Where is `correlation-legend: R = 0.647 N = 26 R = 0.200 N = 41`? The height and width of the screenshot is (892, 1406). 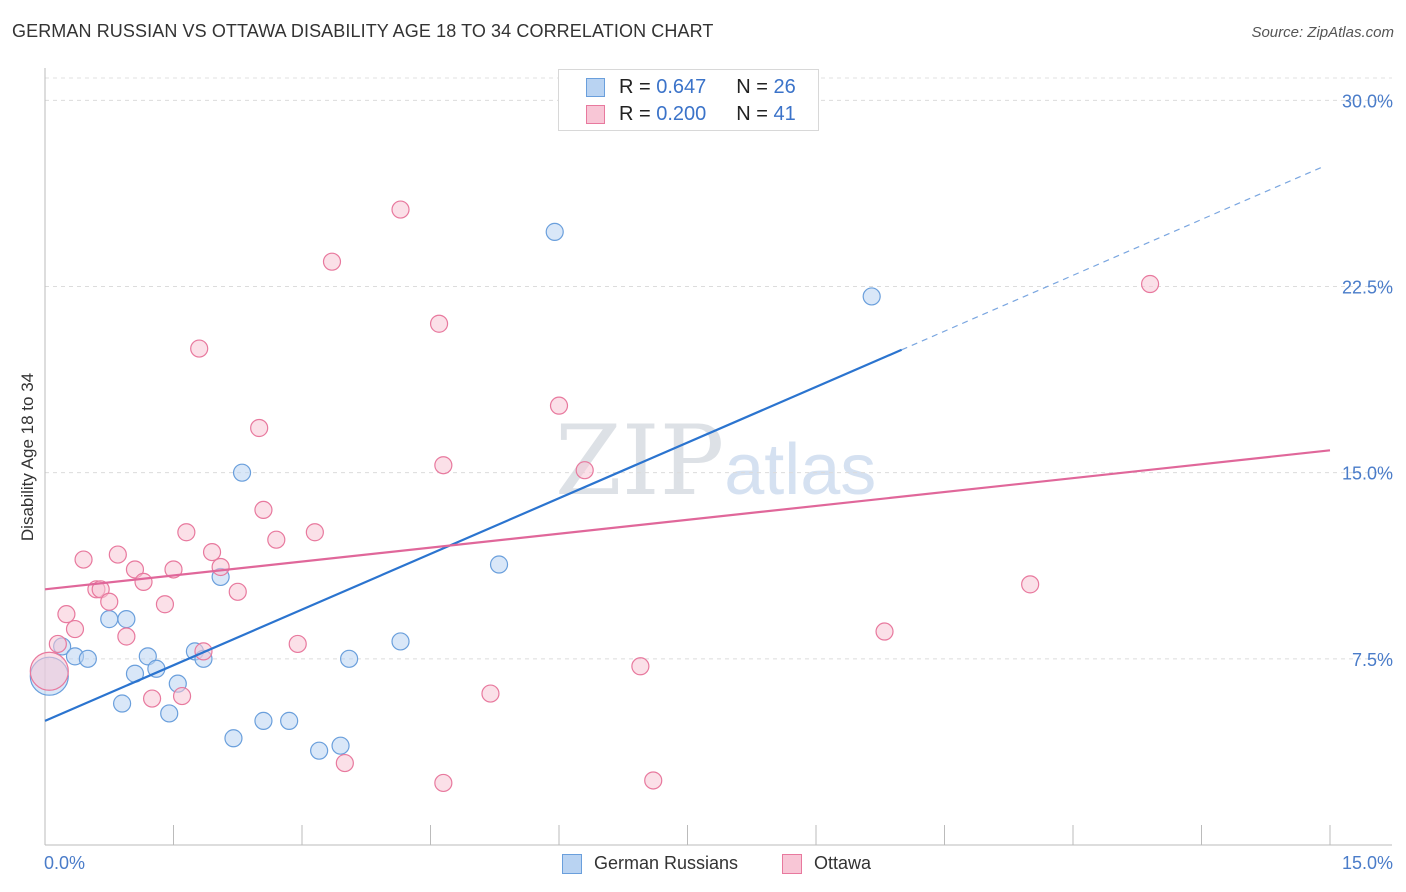 correlation-legend: R = 0.647 N = 26 R = 0.200 N = 41 is located at coordinates (688, 100).